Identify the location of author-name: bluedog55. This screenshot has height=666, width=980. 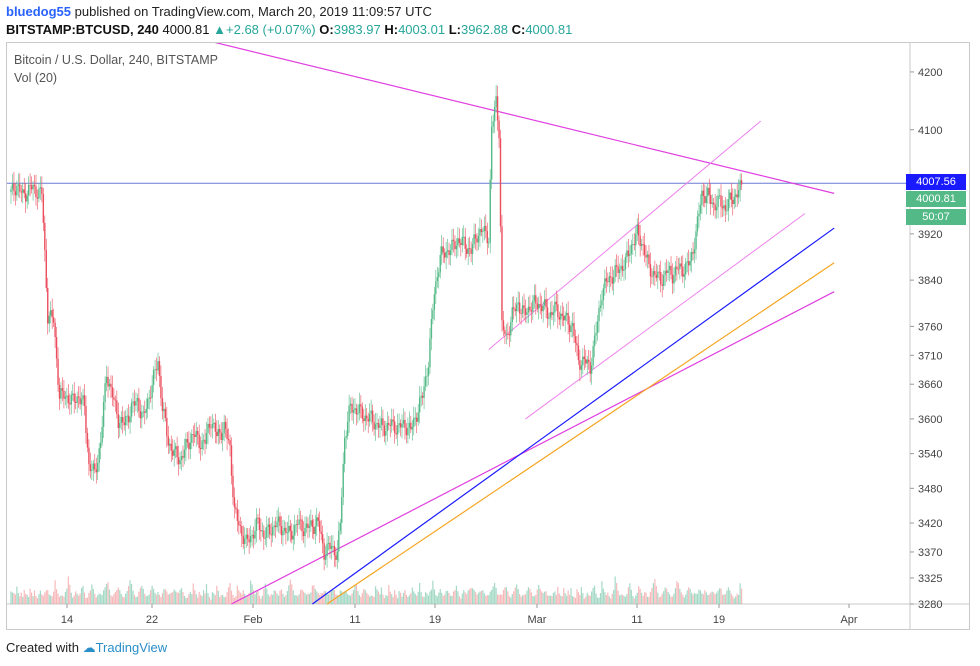
(39, 11).